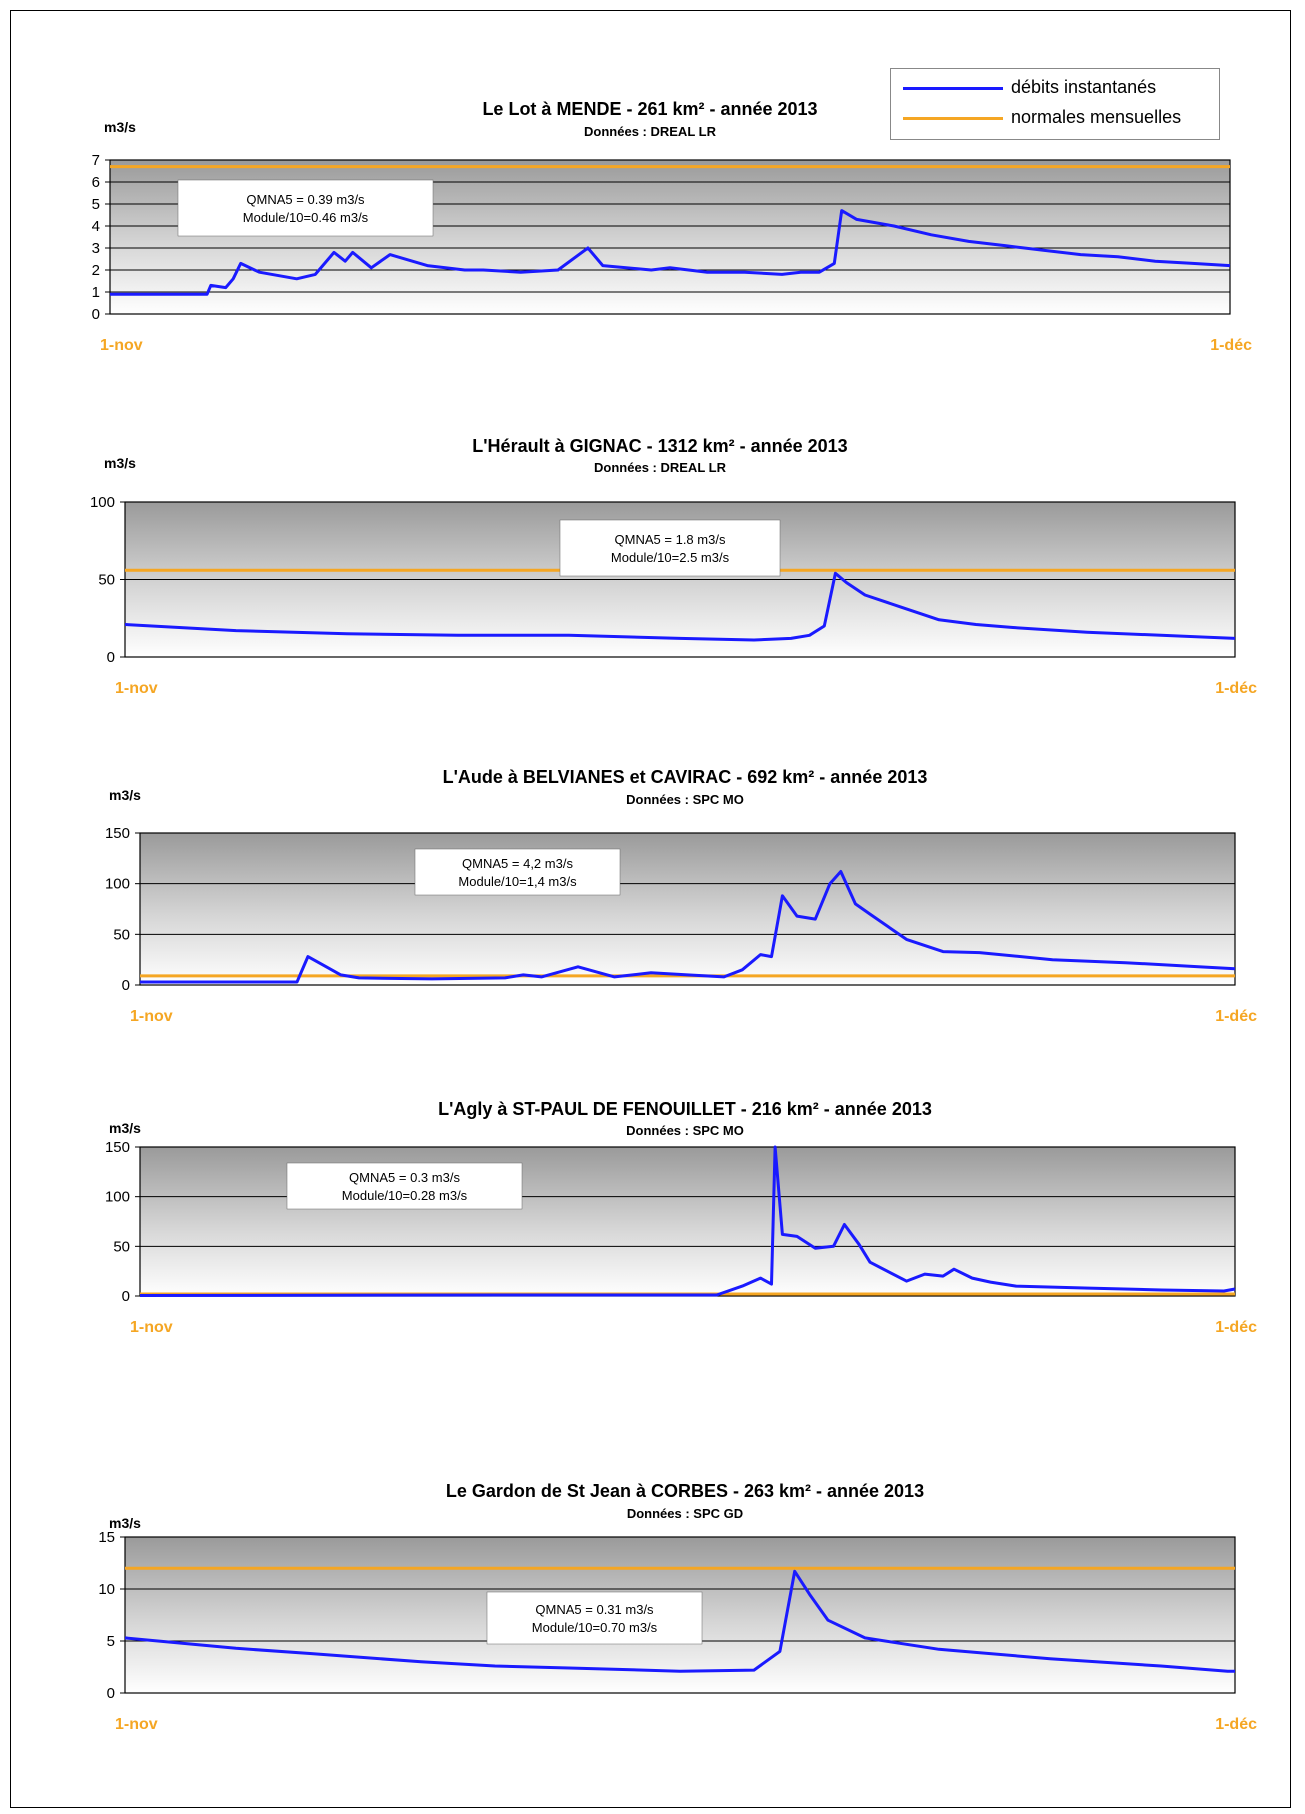  I want to click on y-tick-label: 7, so click(96, 160).